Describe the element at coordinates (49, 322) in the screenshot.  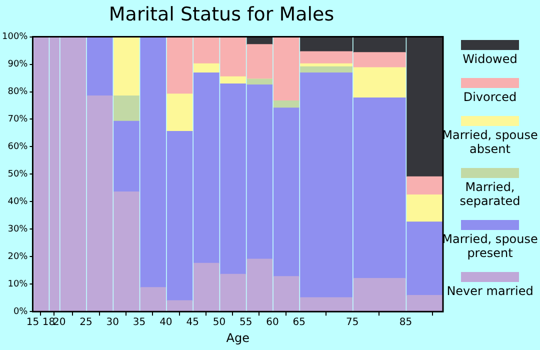
I see `x-tick-label: 18` at that location.